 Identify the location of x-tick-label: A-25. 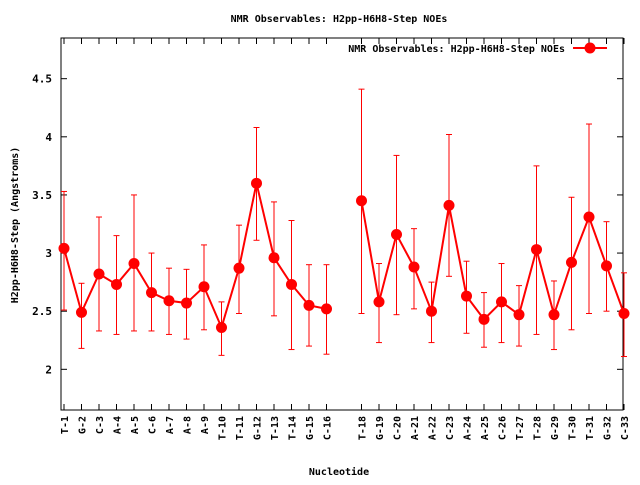
(485, 428).